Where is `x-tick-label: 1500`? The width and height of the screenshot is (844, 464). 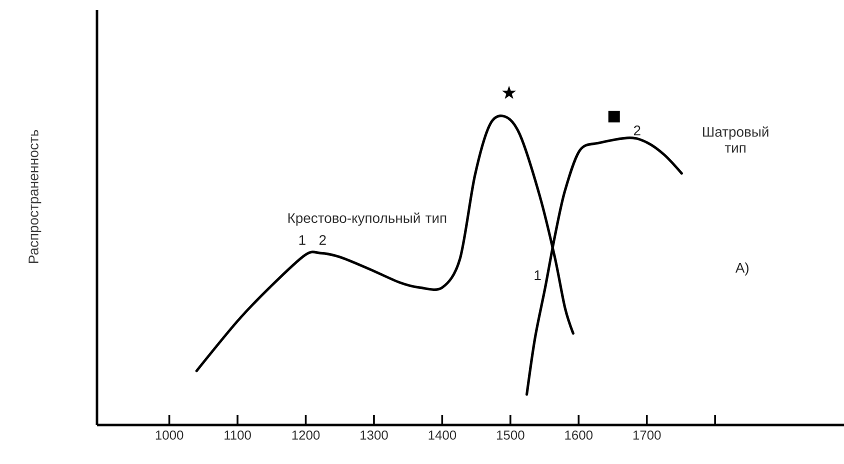
x-tick-label: 1500 is located at coordinates (510, 435).